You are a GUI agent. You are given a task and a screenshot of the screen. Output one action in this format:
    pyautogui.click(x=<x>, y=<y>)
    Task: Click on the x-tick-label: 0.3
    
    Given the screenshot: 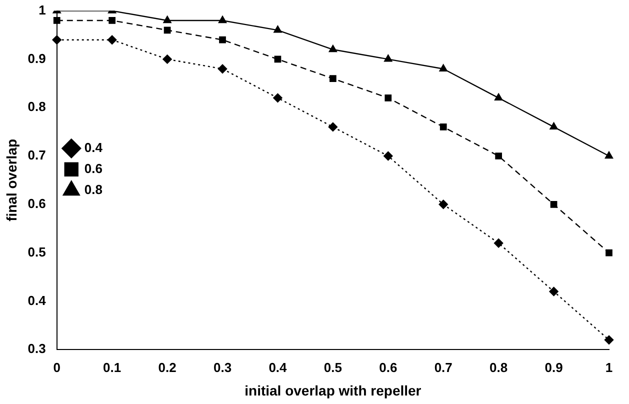 What is the action you would take?
    pyautogui.click(x=222, y=367)
    